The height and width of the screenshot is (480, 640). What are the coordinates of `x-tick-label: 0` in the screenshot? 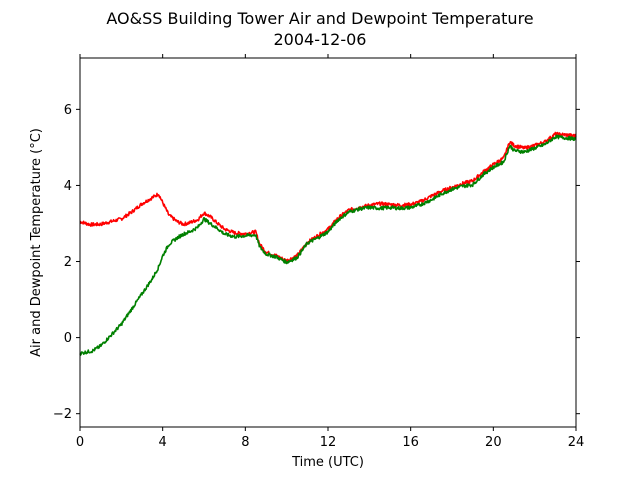 It's located at (80, 442).